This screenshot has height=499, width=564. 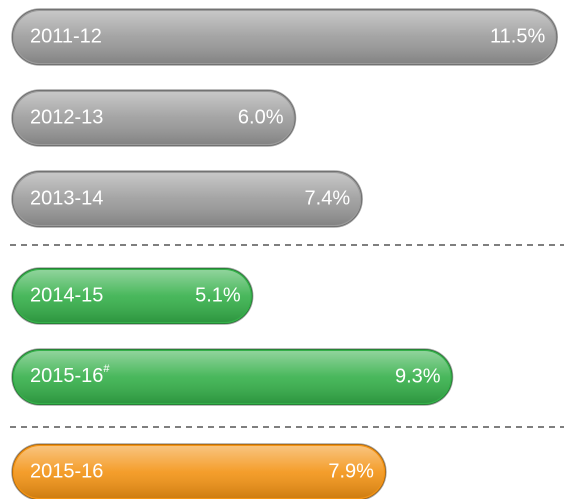 What do you see at coordinates (66, 295) in the screenshot?
I see `category-label: 2014-15` at bounding box center [66, 295].